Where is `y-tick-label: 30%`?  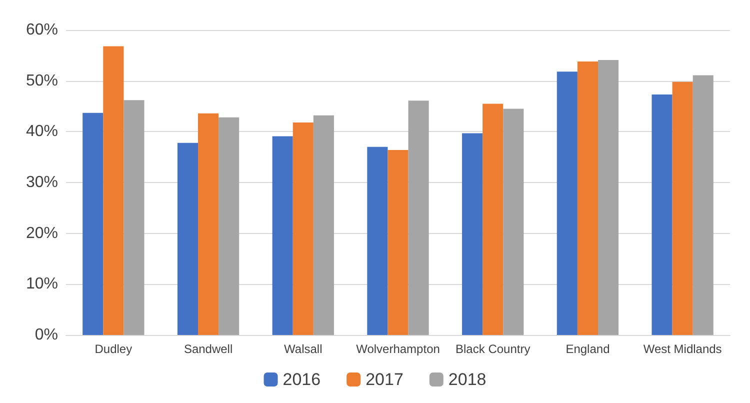 y-tick-label: 30% is located at coordinates (42, 182).